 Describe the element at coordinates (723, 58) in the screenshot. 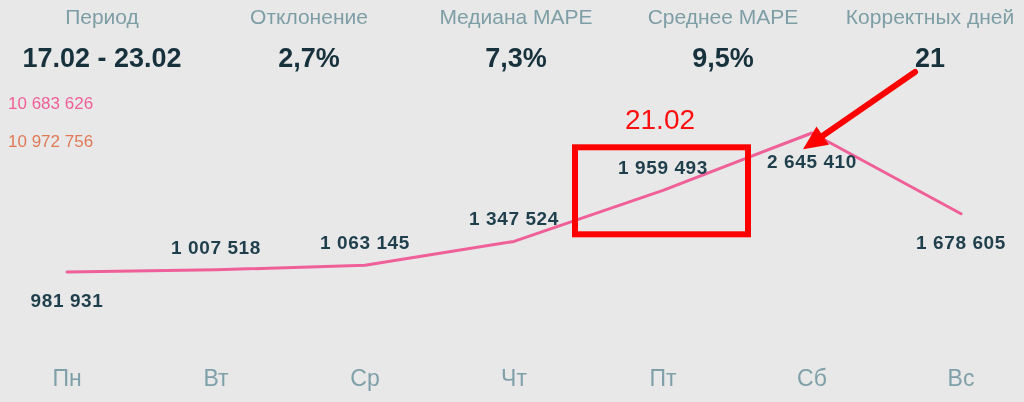

I see `text: 9,5%` at that location.